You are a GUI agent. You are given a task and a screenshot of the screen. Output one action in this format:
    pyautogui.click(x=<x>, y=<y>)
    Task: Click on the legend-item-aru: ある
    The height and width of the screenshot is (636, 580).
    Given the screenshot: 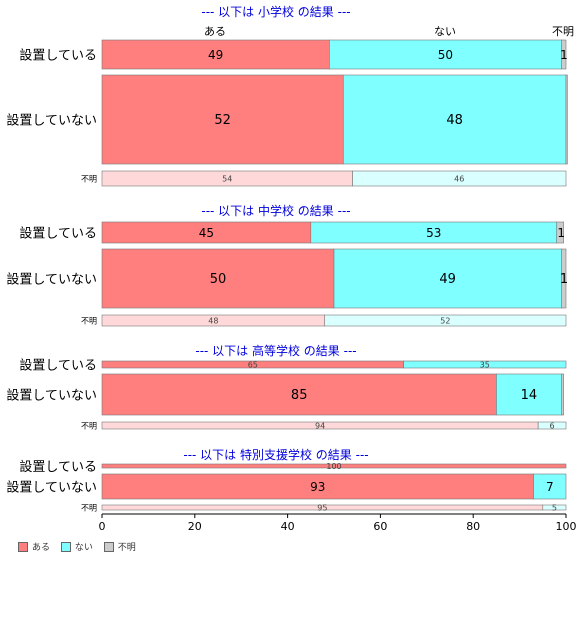 What is the action you would take?
    pyautogui.click(x=34, y=546)
    